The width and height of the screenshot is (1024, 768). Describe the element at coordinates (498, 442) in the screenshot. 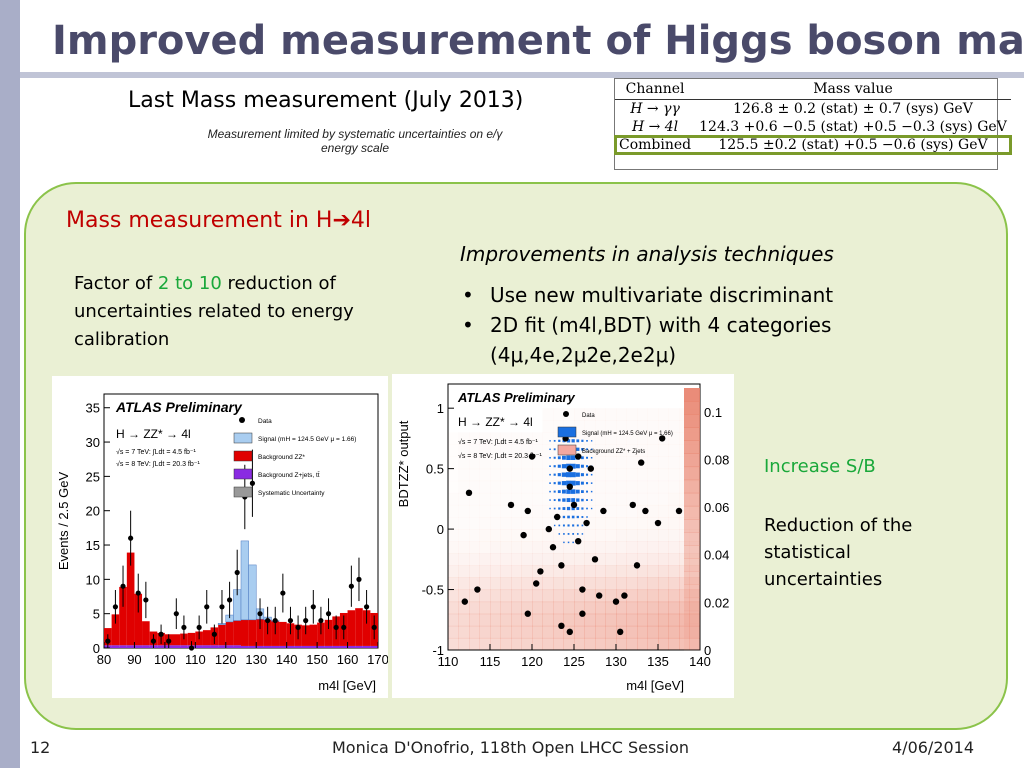

I see `lumi-label: √s = 7 TeV: ∫Ldt = 4.5 fb⁻¹` at that location.